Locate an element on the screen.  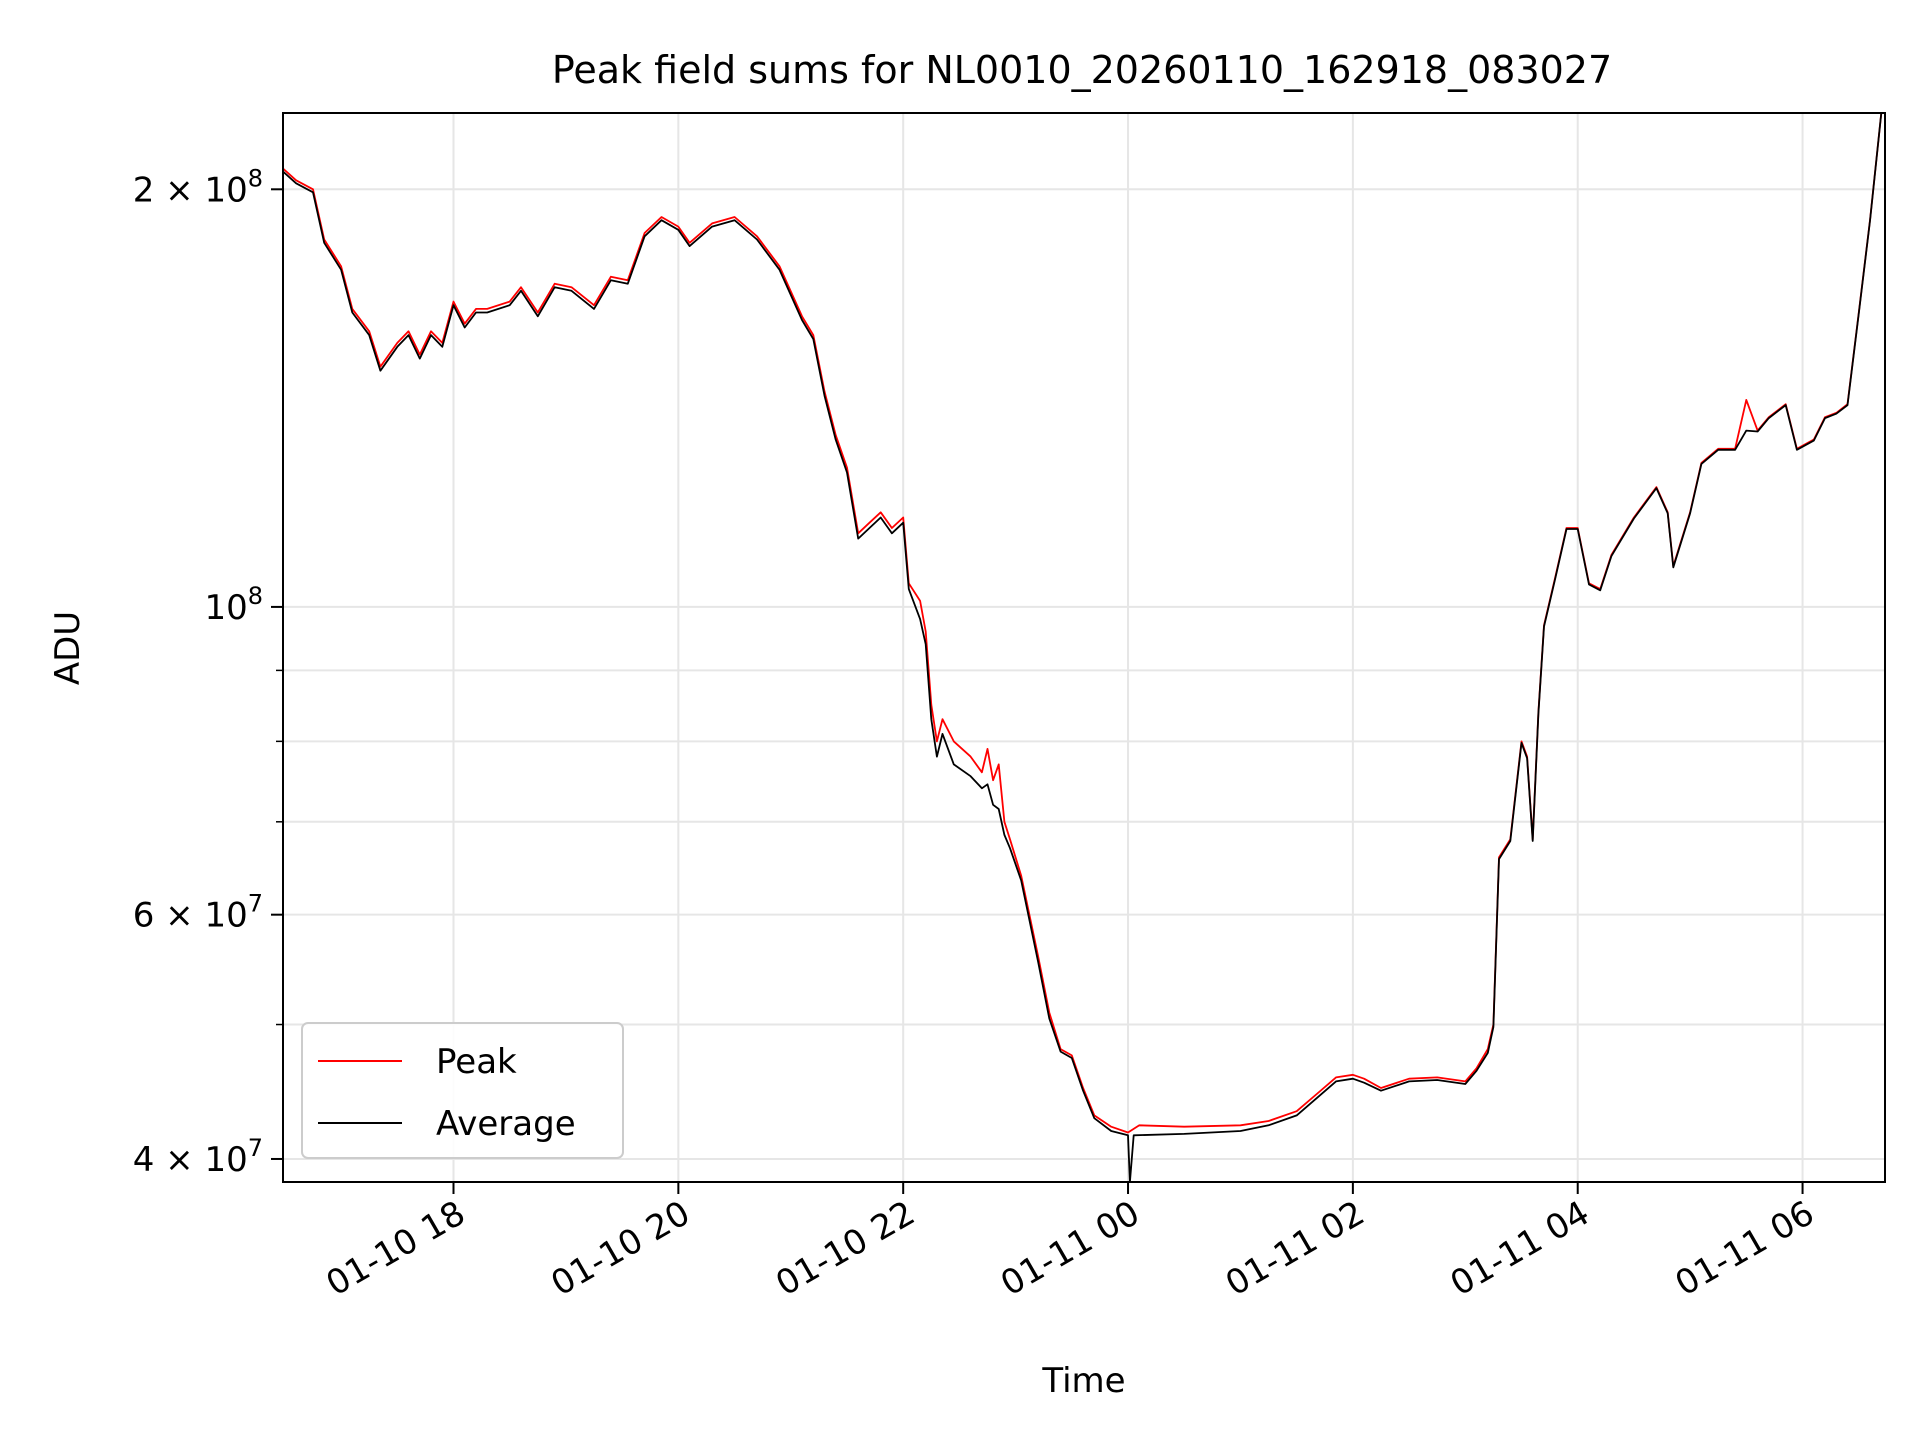
legend: Peak Average is located at coordinates (462, 1090).